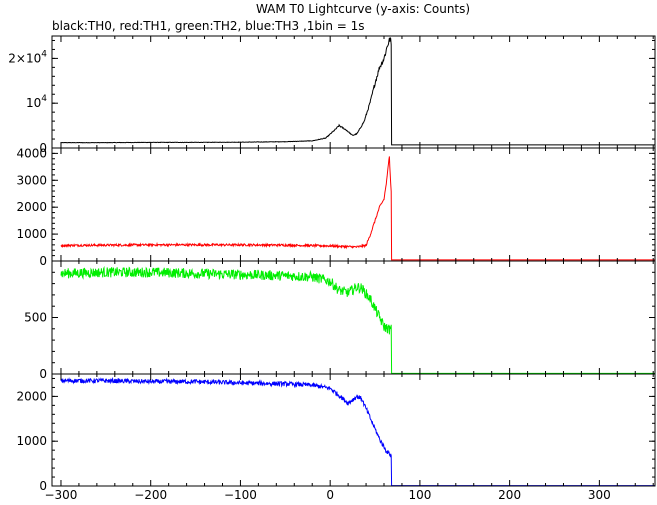  What do you see at coordinates (599, 495) in the screenshot?
I see `x-tick-label: 300` at bounding box center [599, 495].